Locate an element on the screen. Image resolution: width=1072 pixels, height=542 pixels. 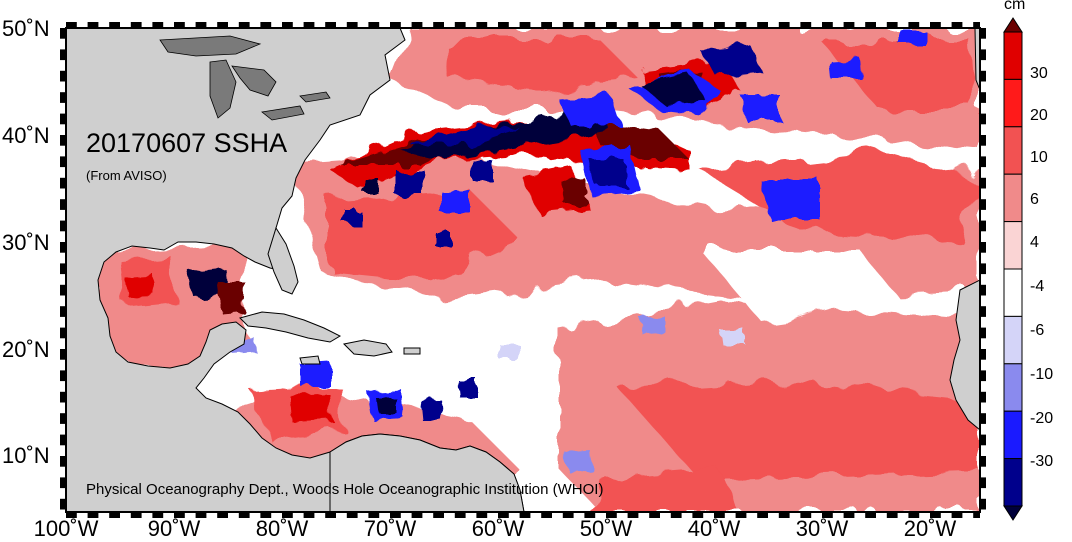
colorbar-label: -10 is located at coordinates (1042, 374).